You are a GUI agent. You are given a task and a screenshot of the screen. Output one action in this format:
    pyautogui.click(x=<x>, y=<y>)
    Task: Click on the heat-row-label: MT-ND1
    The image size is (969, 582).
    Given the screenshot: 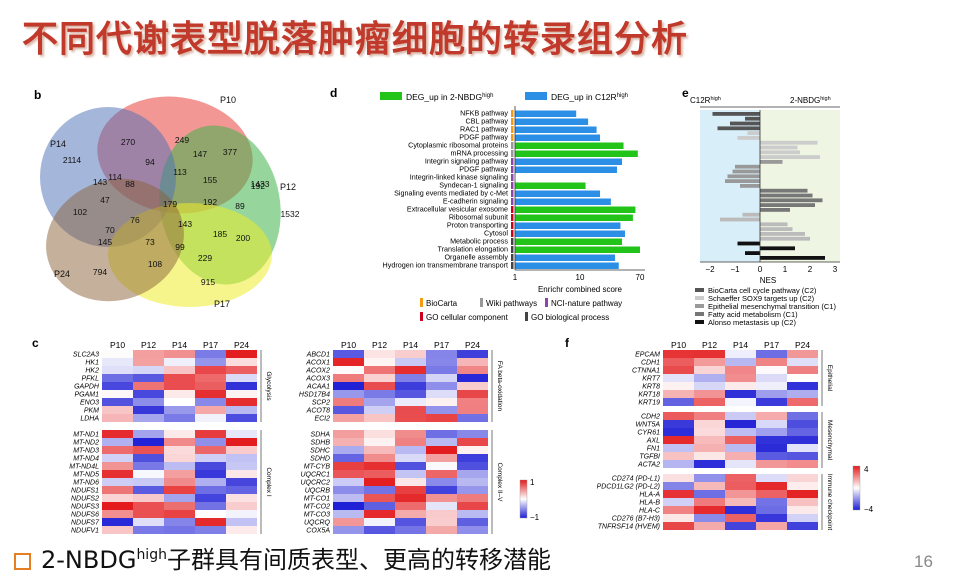 What is the action you would take?
    pyautogui.click(x=86, y=435)
    